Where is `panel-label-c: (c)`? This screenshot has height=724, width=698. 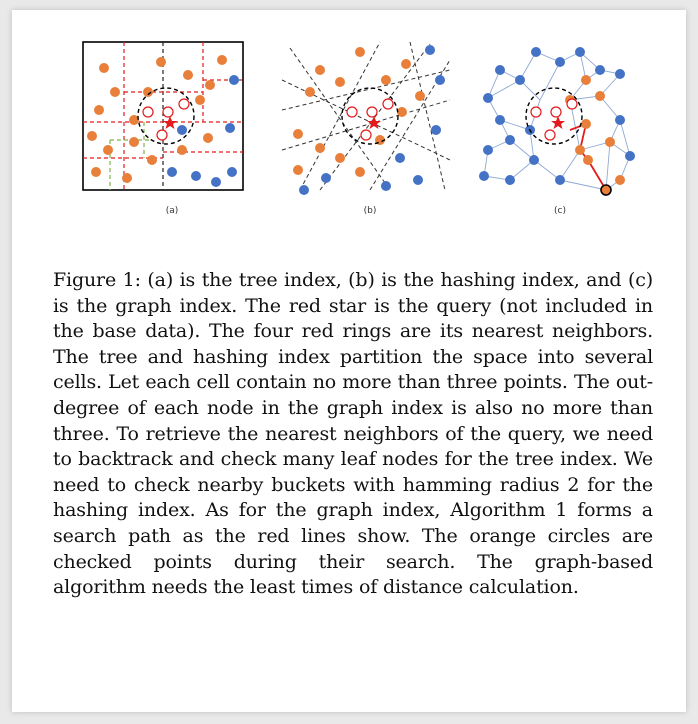 panel-label-c: (c) is located at coordinates (560, 211).